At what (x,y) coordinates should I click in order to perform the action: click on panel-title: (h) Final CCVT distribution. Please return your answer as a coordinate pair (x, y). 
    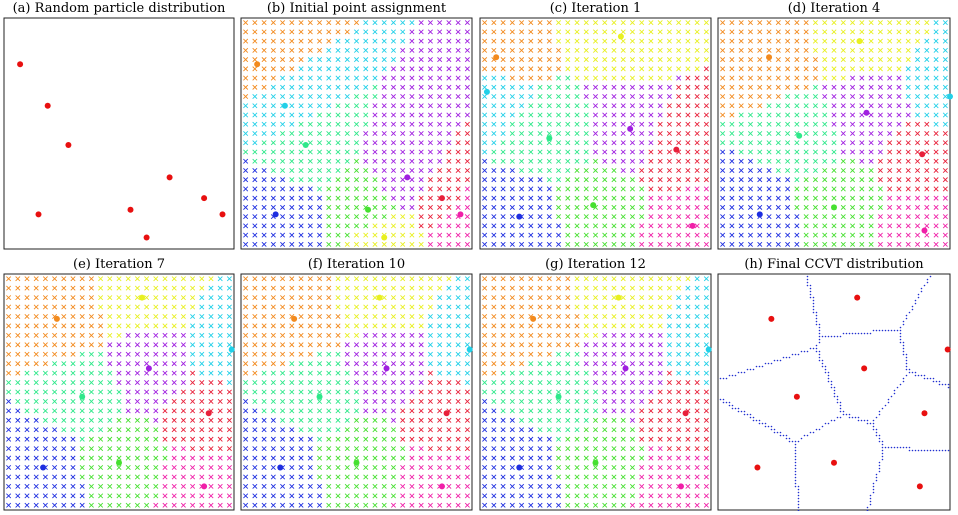
    Looking at the image, I should click on (834, 264).